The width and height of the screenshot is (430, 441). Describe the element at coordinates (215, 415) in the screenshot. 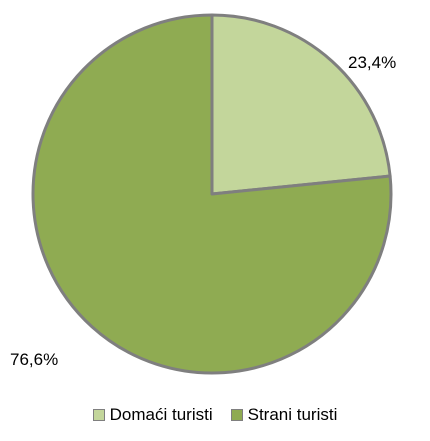

I see `chart-legend: Domaći turisti Strani turisti` at that location.